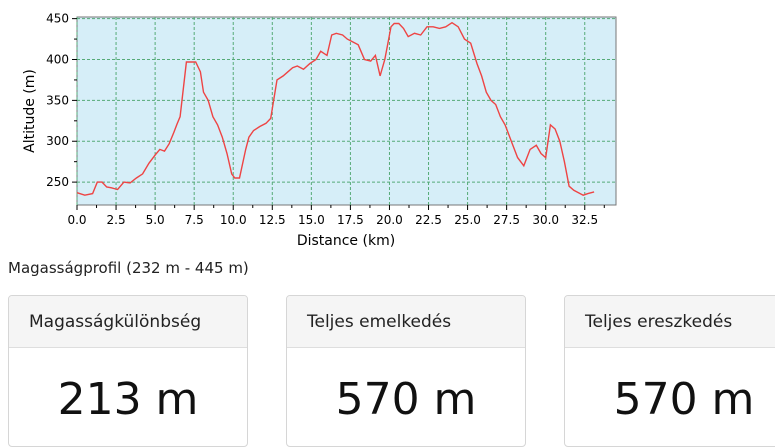 Image resolution: width=775 pixels, height=447 pixels. What do you see at coordinates (584, 220) in the screenshot?
I see `x-tick-label: 32.5` at bounding box center [584, 220].